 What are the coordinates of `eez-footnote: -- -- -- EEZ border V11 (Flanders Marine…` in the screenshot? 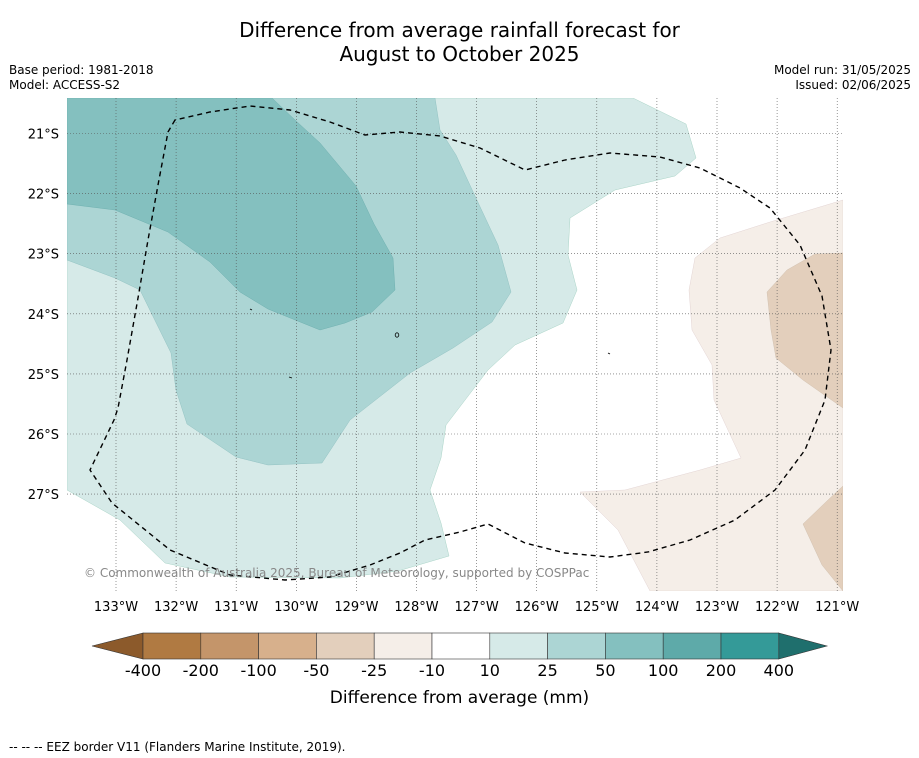 It's located at (177, 747).